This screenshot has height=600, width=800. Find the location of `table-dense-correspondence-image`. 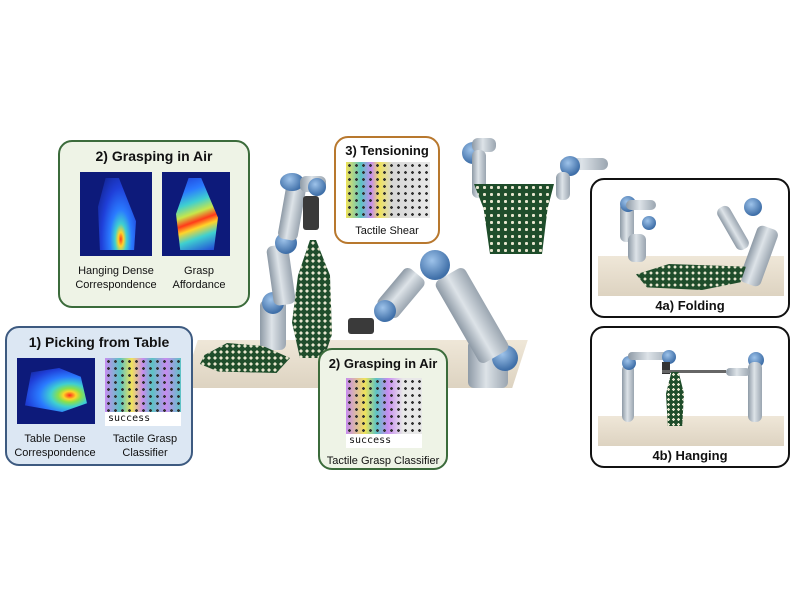

table-dense-correspondence-image is located at coordinates (56, 391).